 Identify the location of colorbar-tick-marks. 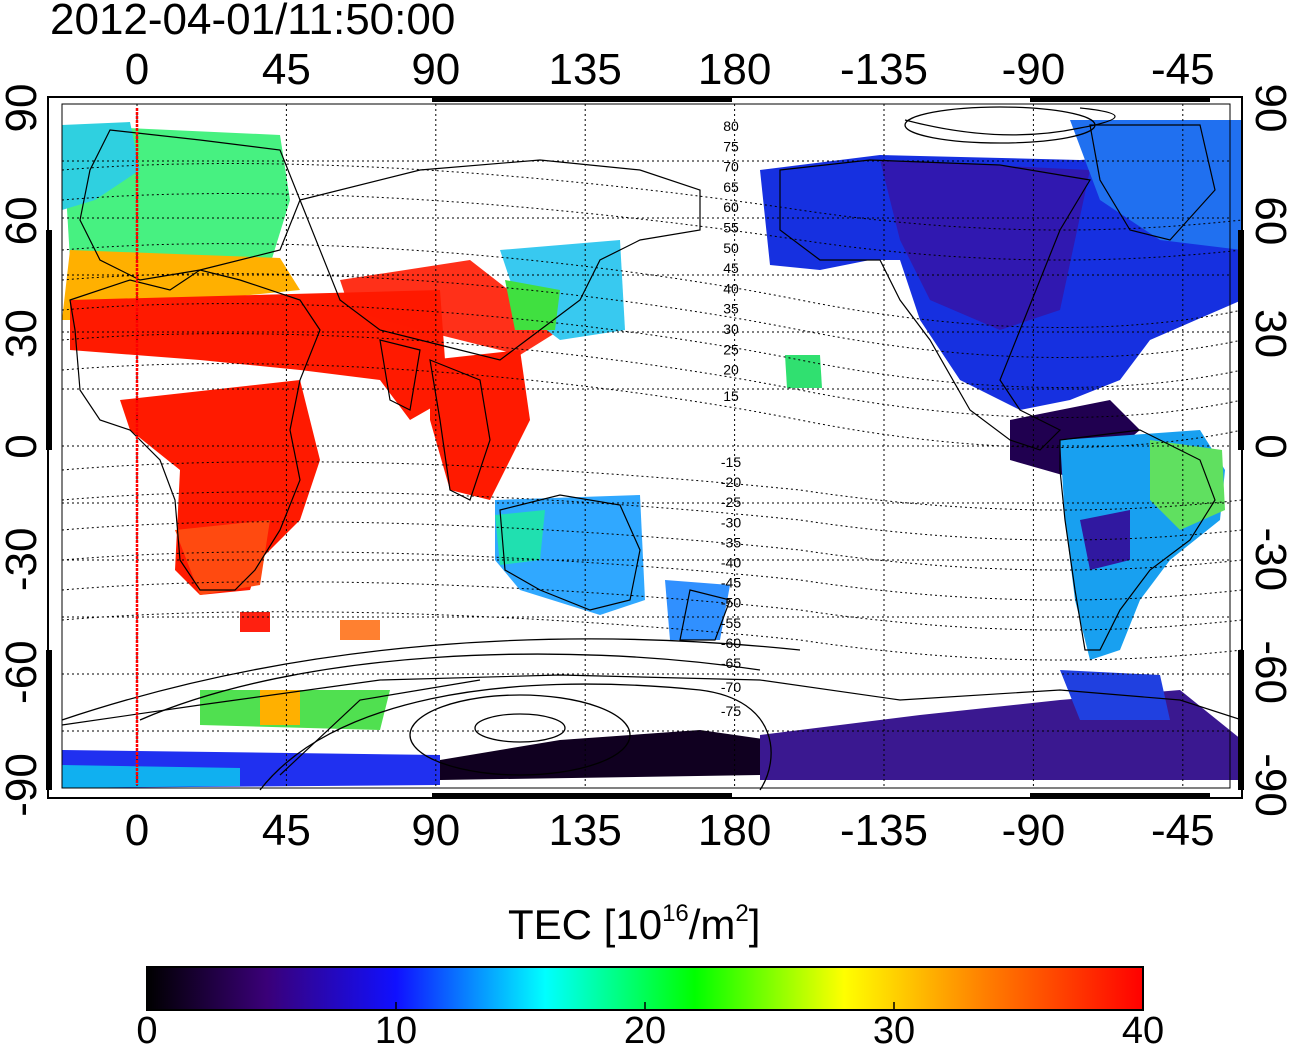
(645, 1006).